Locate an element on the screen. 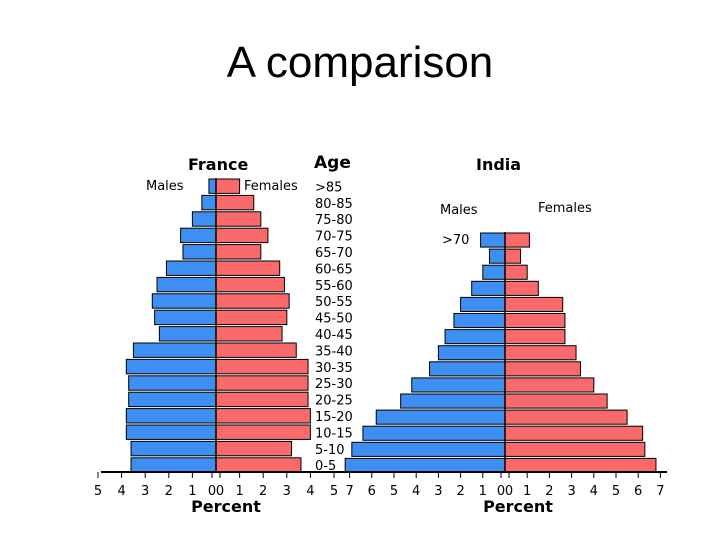 This screenshot has width=720, height=540. india-males-legend: Males is located at coordinates (459, 210).